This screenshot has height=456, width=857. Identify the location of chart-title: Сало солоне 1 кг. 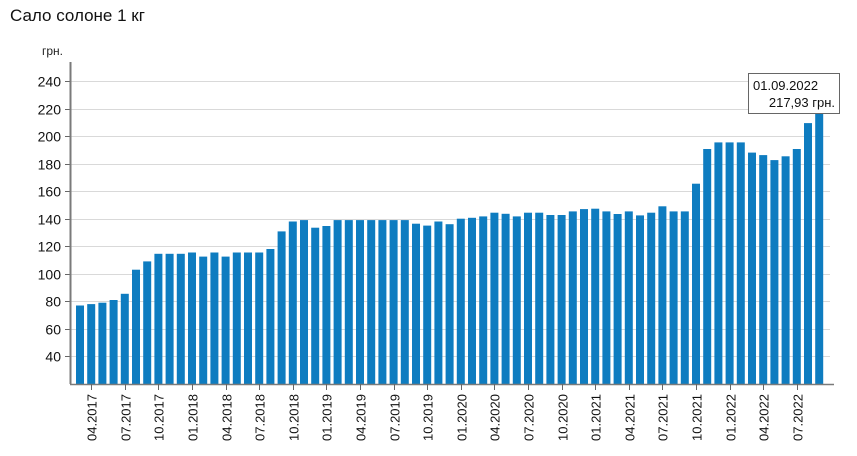
(77, 15).